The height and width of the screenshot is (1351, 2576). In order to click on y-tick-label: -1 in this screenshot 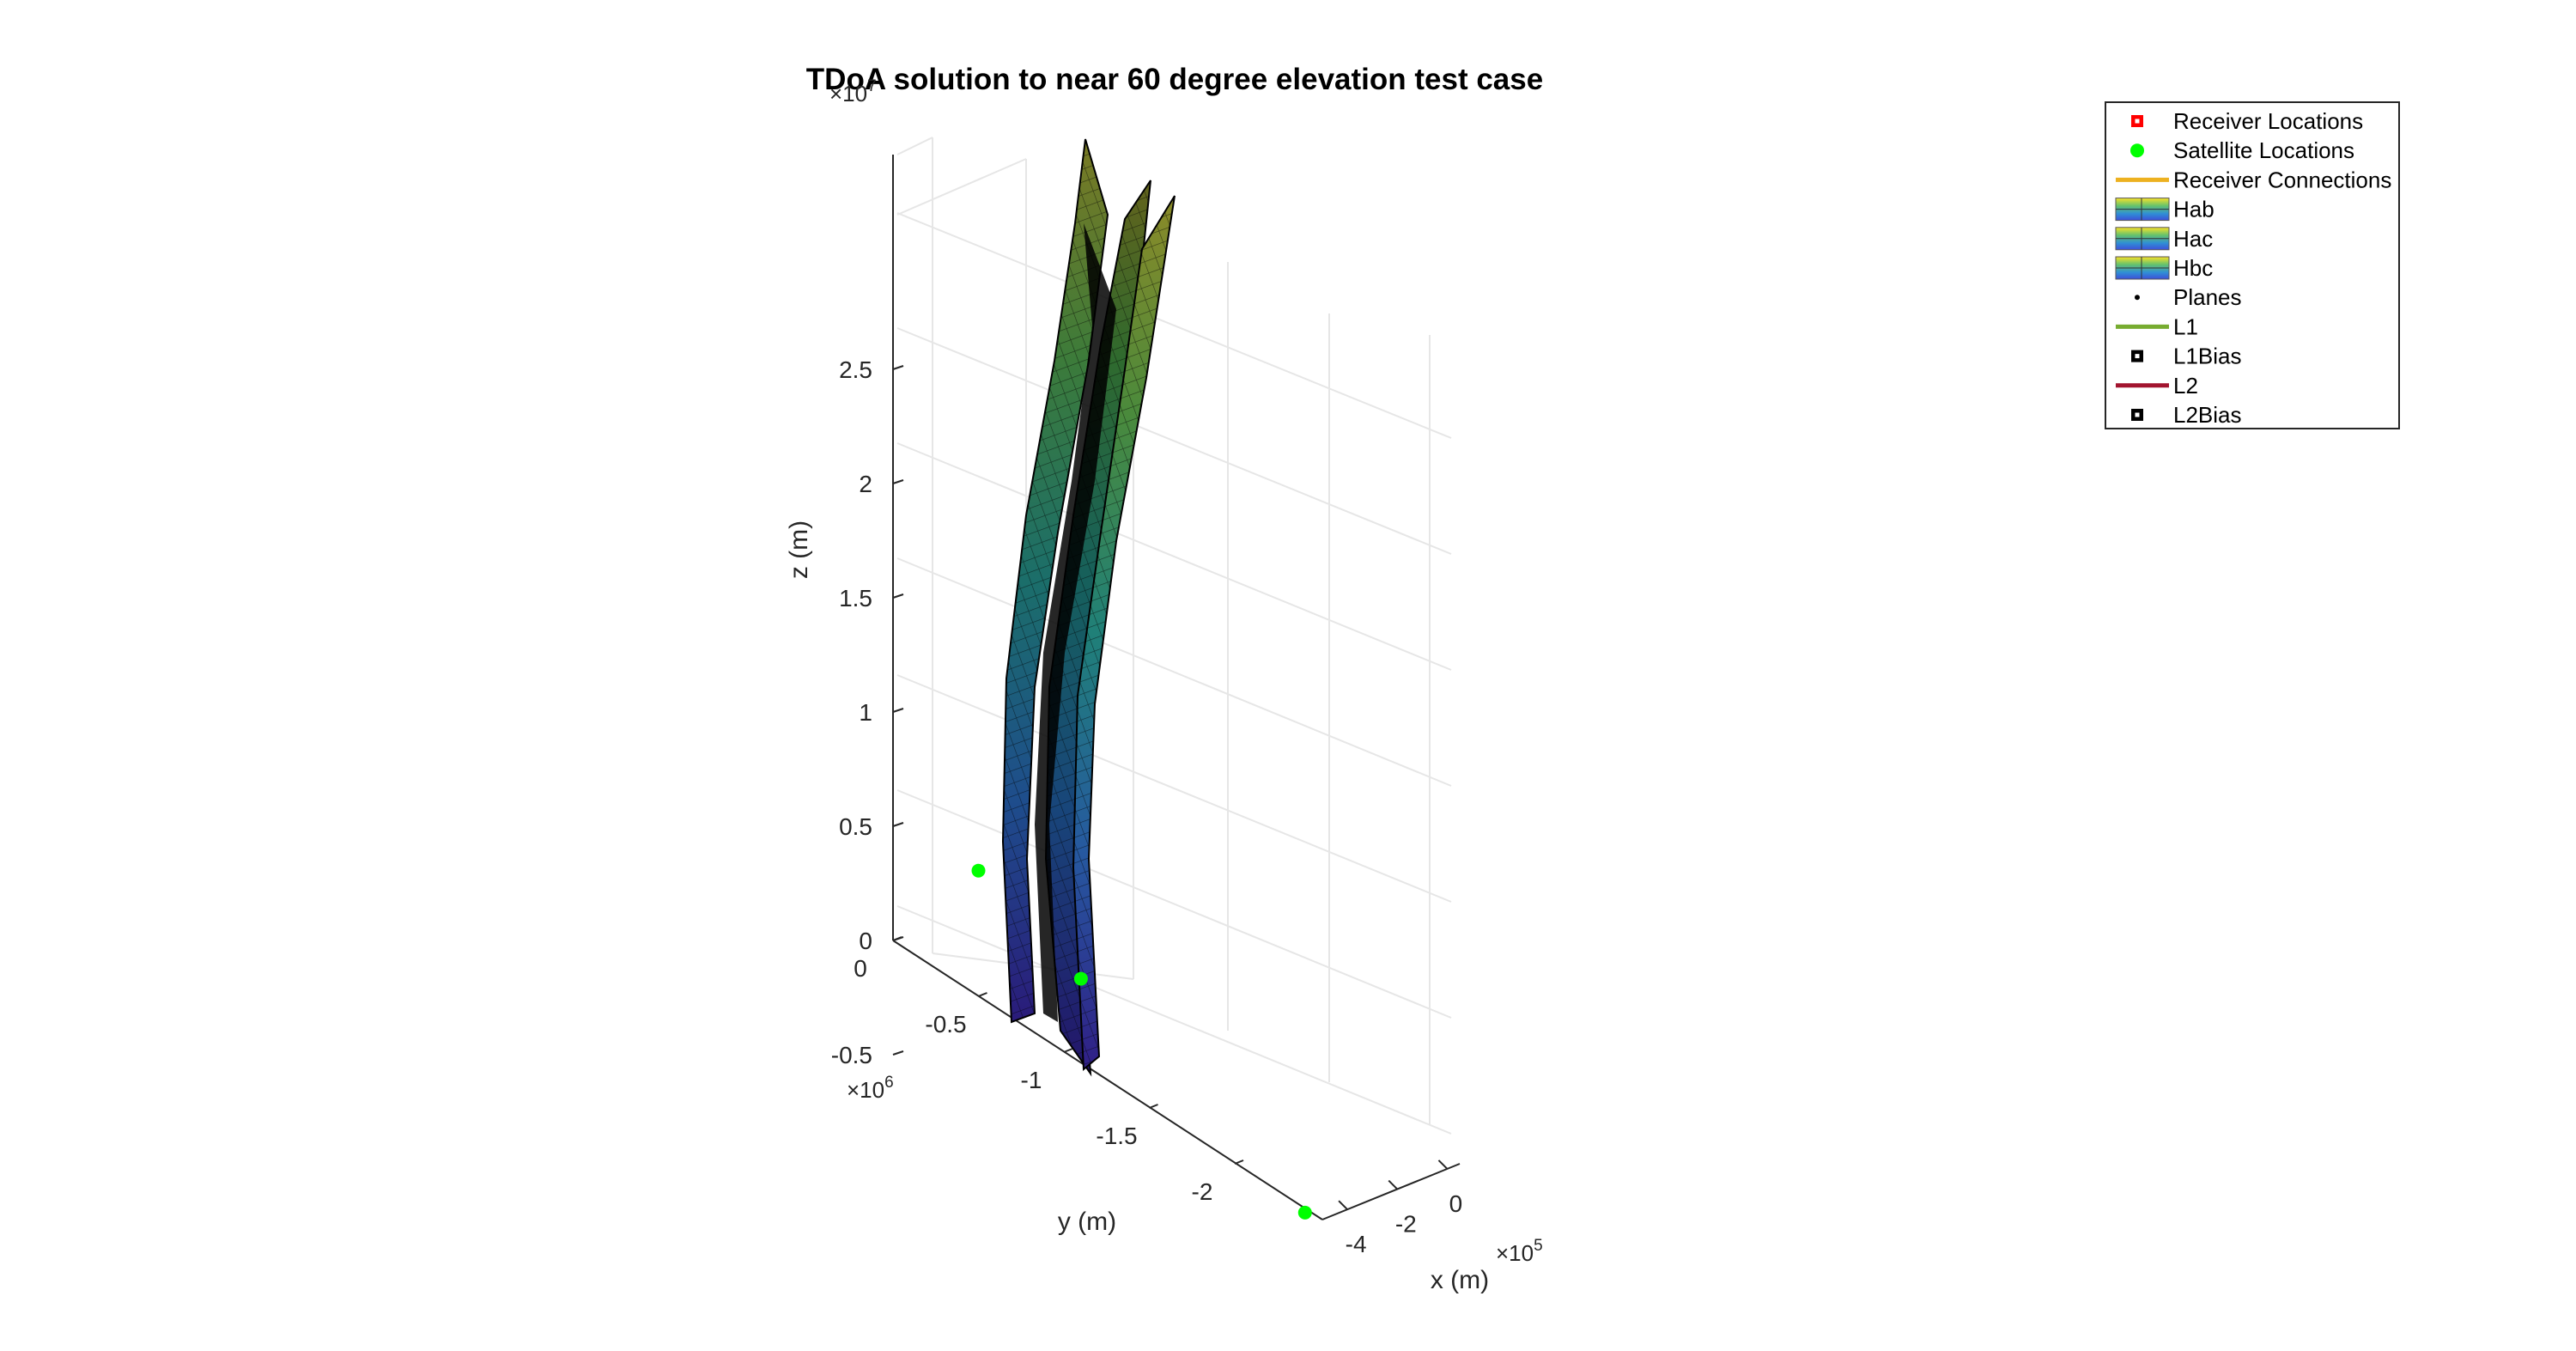, I will do `click(1031, 1080)`.